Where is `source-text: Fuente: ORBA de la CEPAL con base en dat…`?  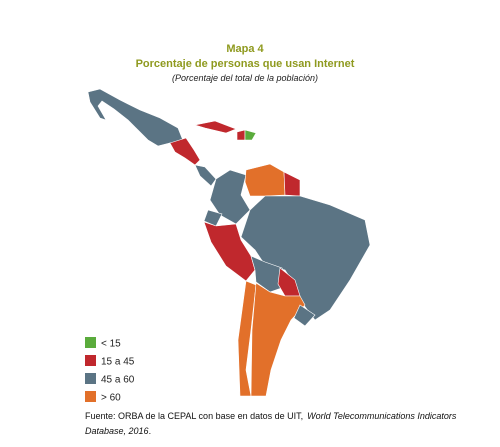 source-text: Fuente: ORBA de la CEPAL con base en dat… is located at coordinates (194, 416).